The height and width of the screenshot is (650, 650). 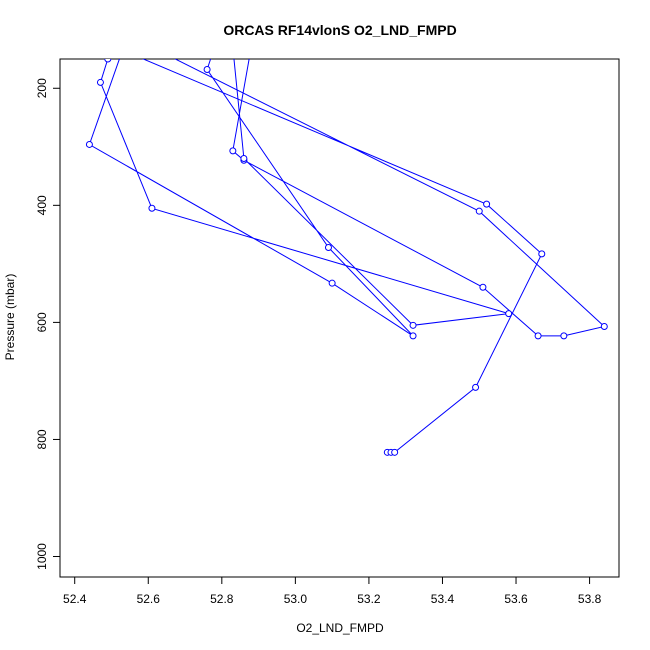 I want to click on x-tick-label: 53.8, so click(x=590, y=599).